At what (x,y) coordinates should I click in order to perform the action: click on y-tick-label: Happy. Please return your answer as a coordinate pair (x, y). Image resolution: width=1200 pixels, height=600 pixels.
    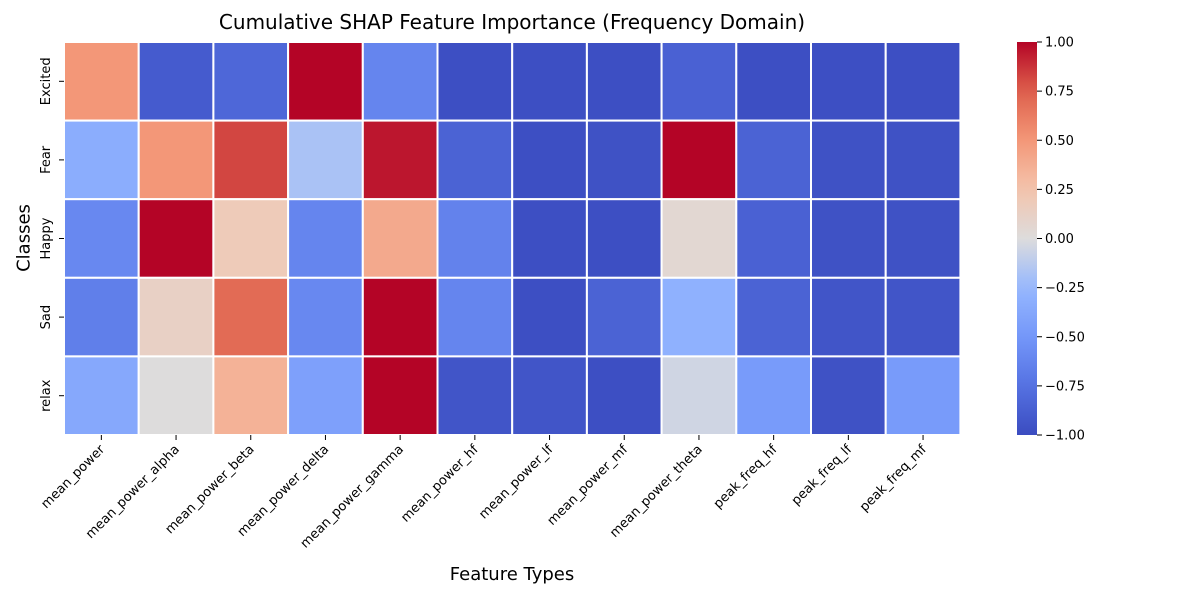
    Looking at the image, I should click on (46, 238).